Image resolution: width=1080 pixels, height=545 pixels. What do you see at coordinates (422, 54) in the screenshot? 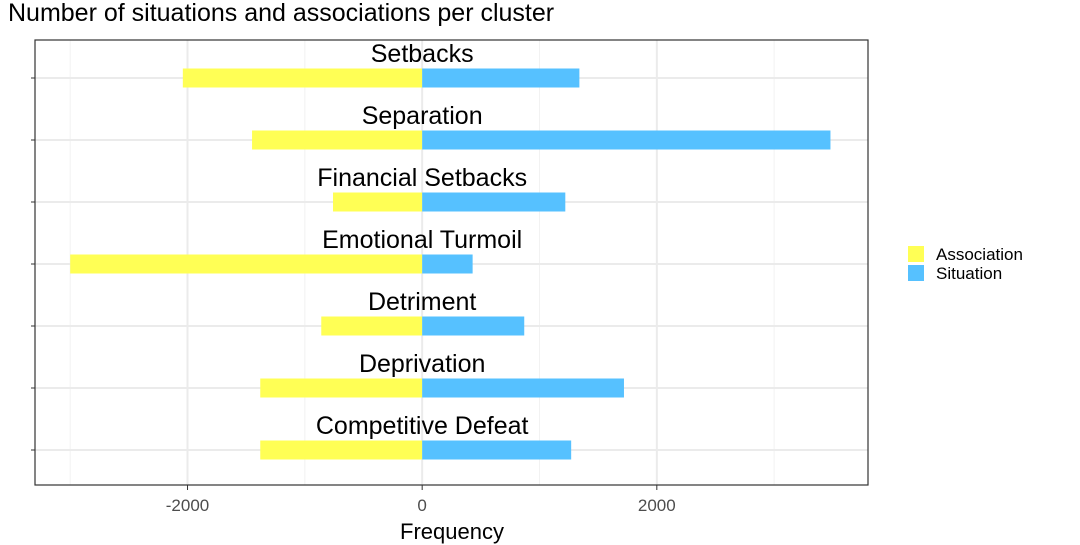
I see `category-label: Setbacks` at bounding box center [422, 54].